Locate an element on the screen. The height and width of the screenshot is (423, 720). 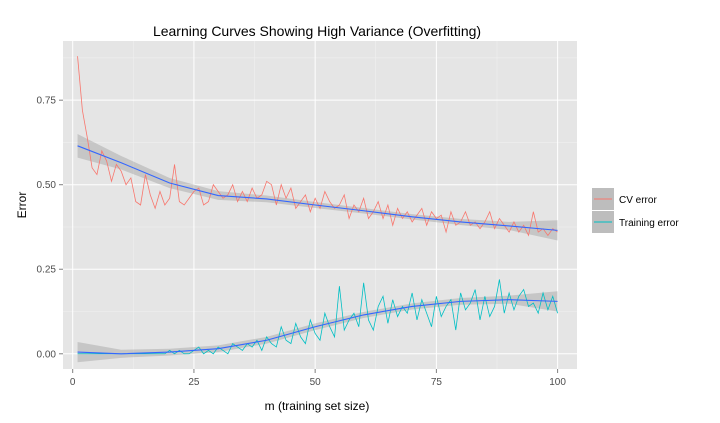
y-tick-label: 0.50 is located at coordinates (47, 185).